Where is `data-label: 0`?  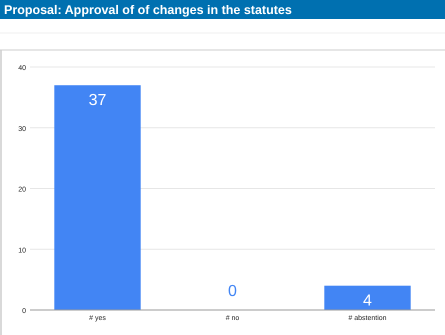
data-label: 0 is located at coordinates (233, 291).